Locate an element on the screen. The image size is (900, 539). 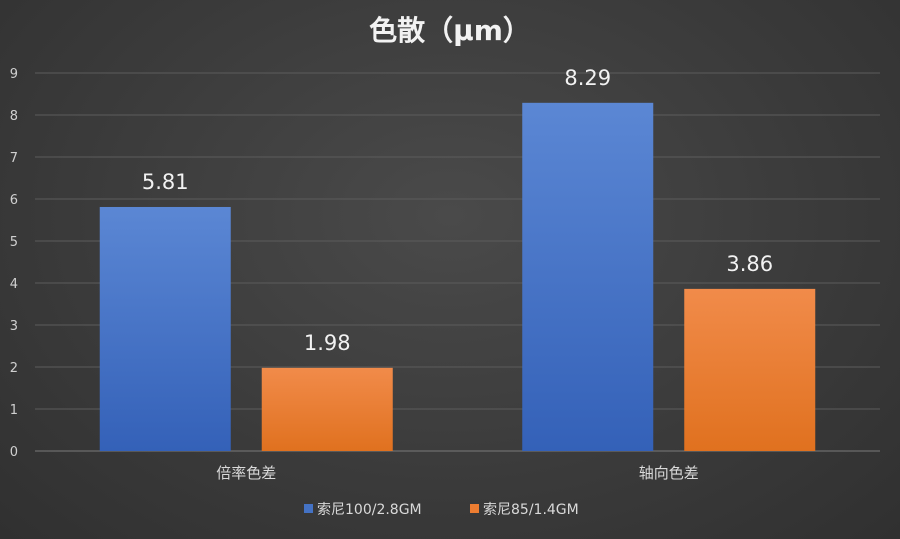
data-label: 1.98 is located at coordinates (327, 343).